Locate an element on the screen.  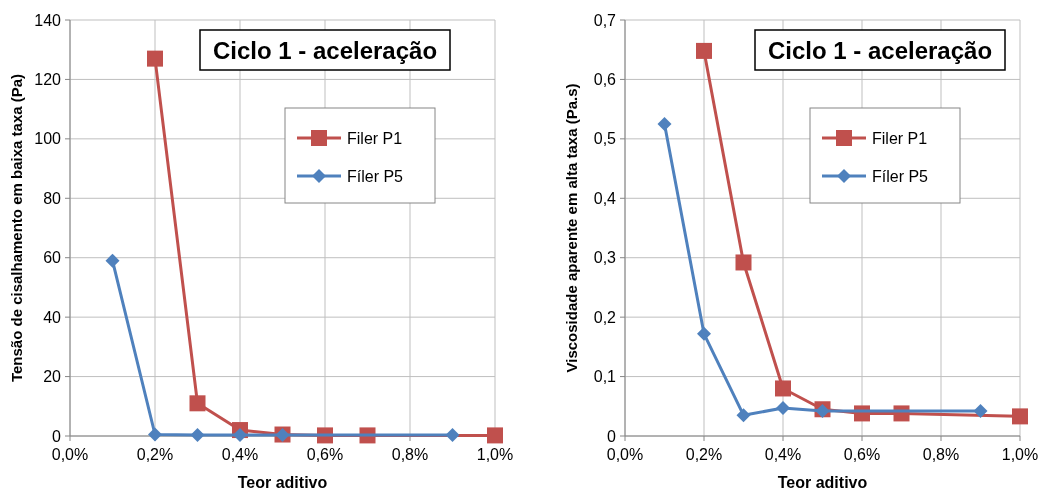
y-tick-label: 0,1 is located at coordinates (605, 377).